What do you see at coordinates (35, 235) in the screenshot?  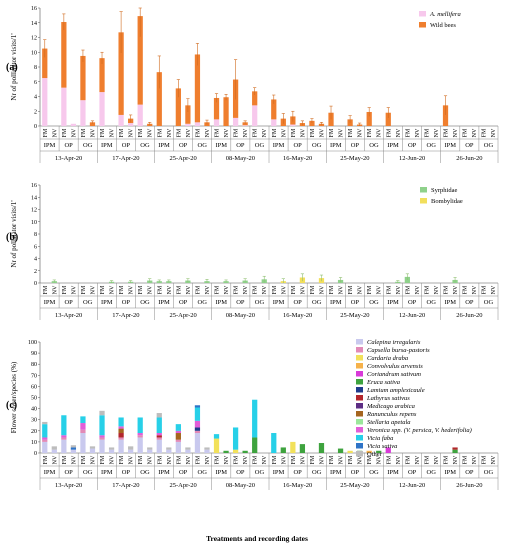 I see `y-tick-label: 8` at bounding box center [35, 235].